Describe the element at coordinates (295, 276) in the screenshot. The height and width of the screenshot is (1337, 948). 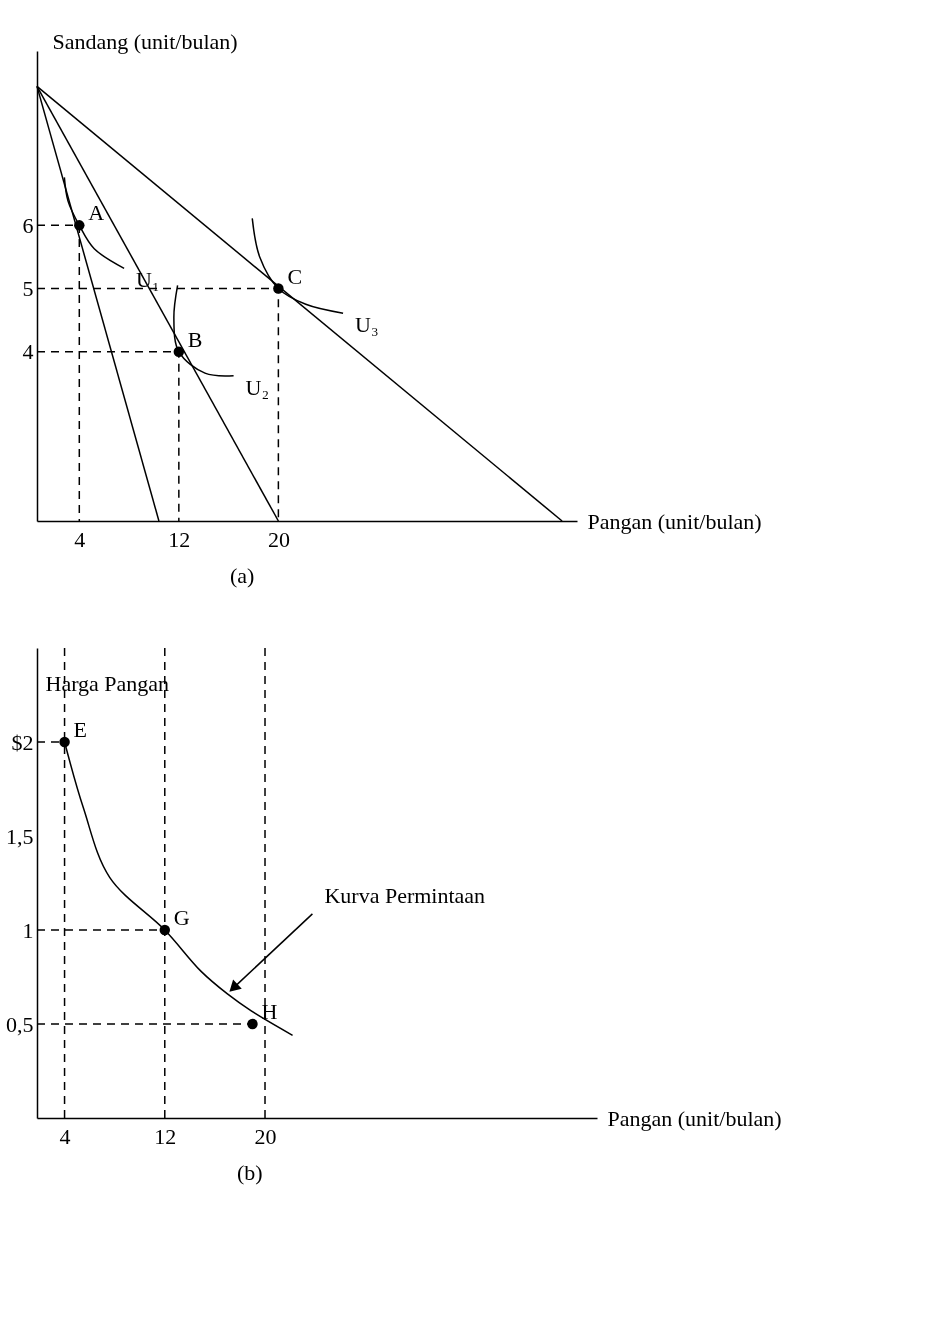
I see `annotation: C` at that location.